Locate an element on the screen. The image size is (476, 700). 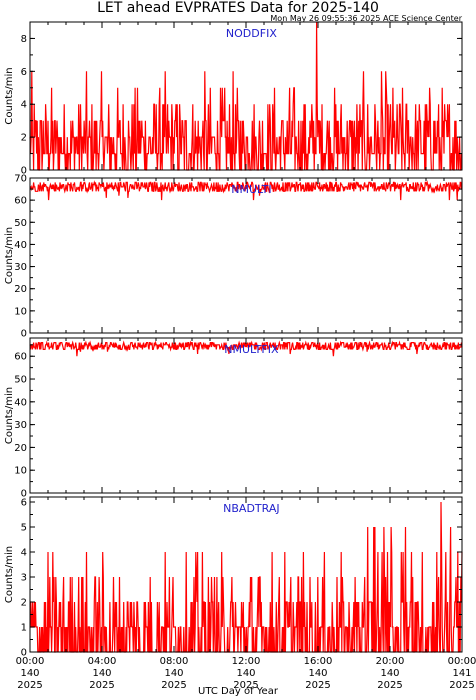
x-tick-label: 16:00 is located at coordinates (318, 661).